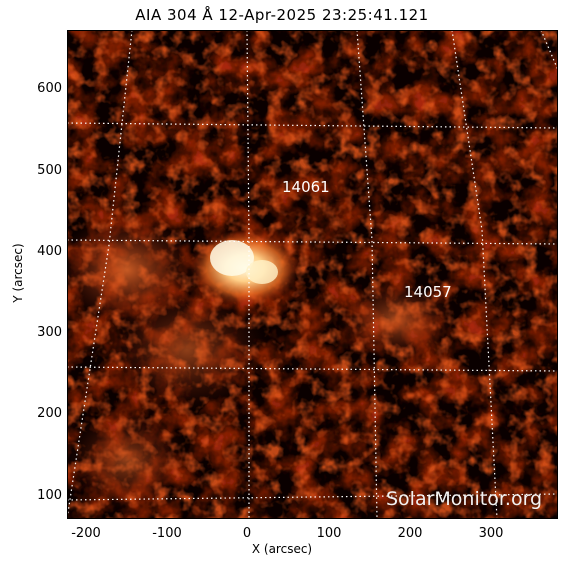  I want to click on y-tick-label: 600, so click(49, 88).